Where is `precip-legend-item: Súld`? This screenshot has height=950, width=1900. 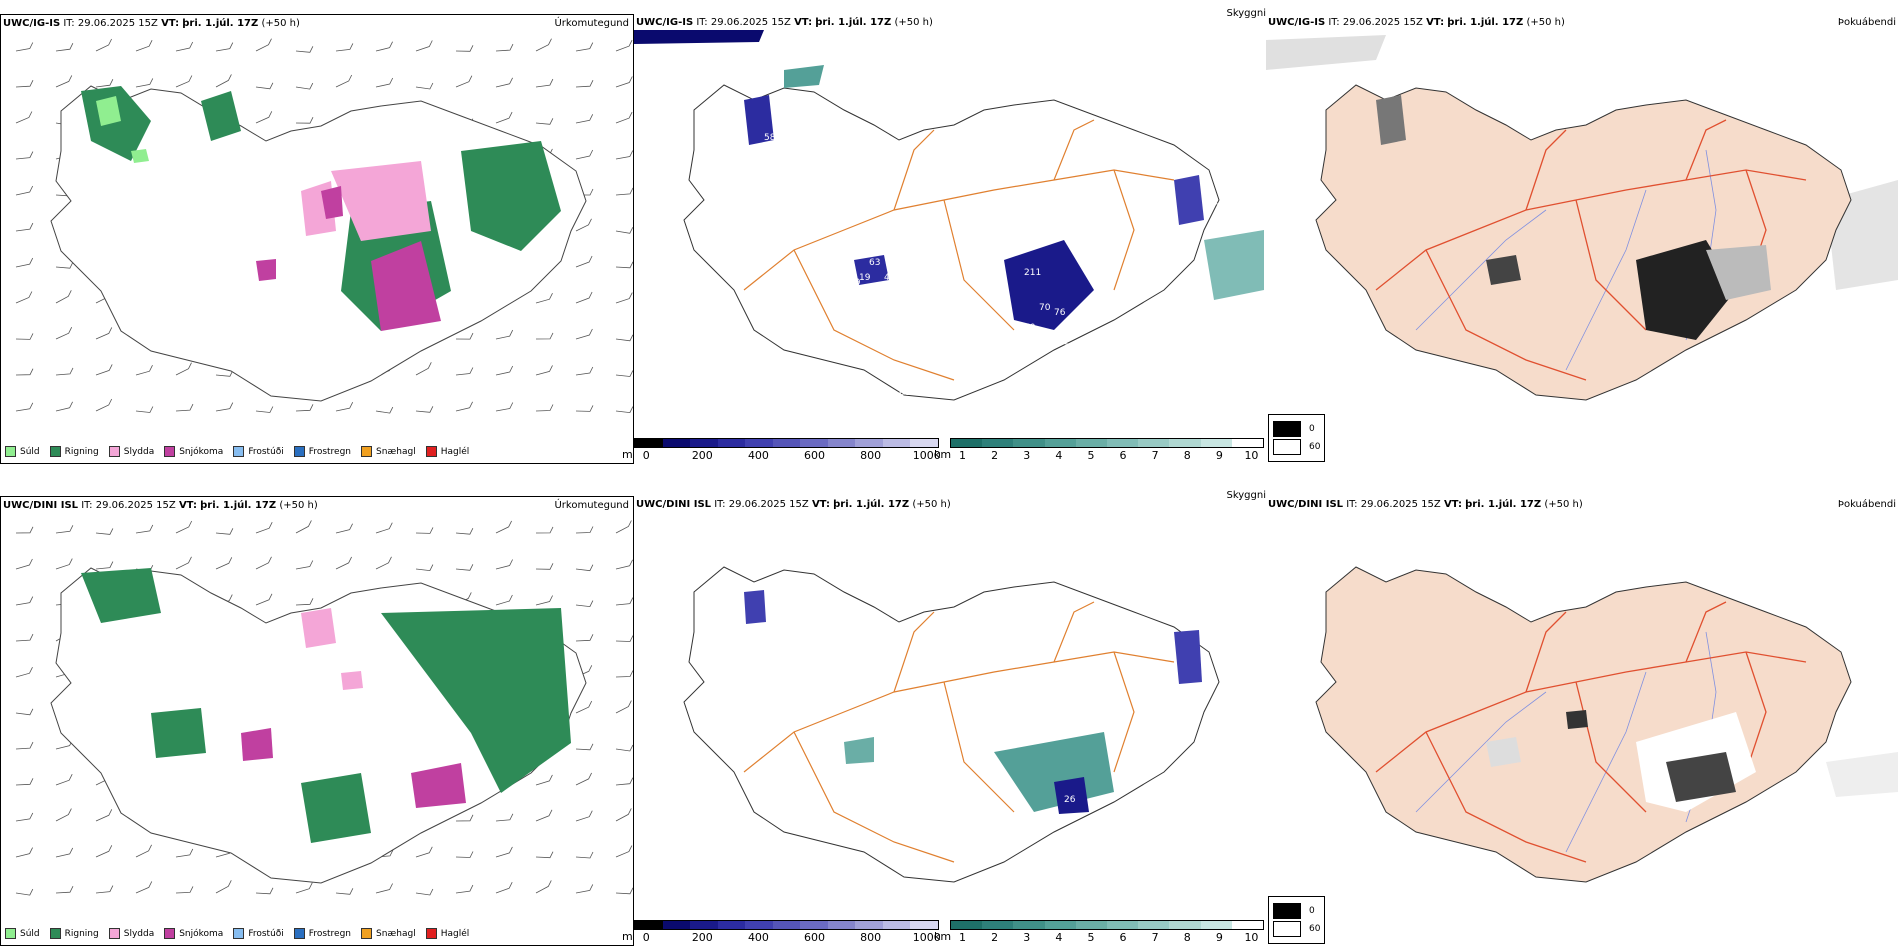 precip-legend-item: Súld is located at coordinates (22, 451).